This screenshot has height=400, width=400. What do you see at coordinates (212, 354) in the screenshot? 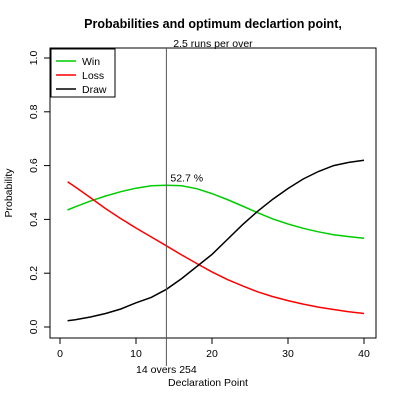
I see `x-tick-label: 20` at bounding box center [212, 354].